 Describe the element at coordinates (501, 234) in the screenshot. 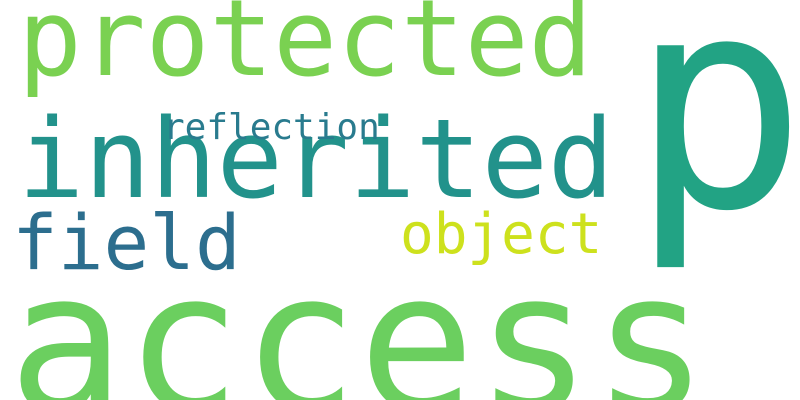

I see `word-object: object` at that location.